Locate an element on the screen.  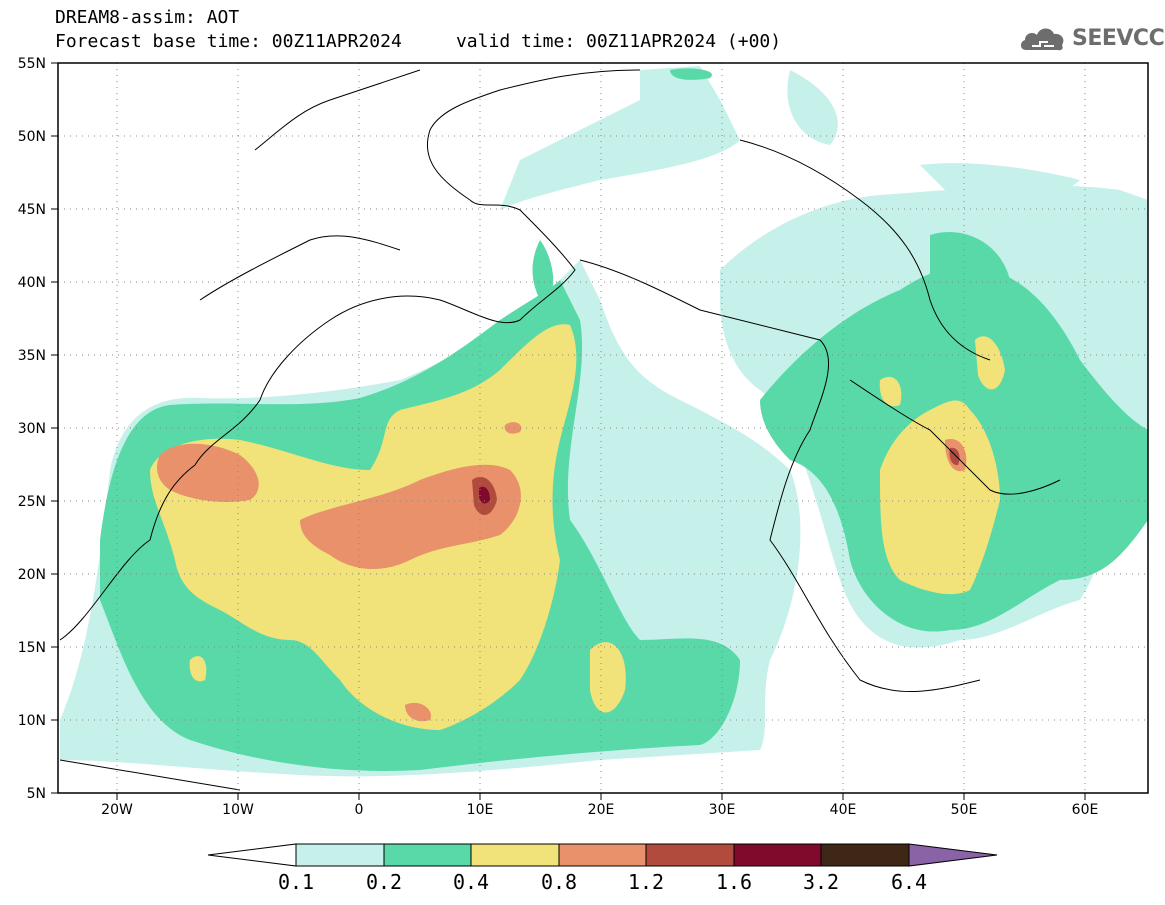
lat-label: 45N is located at coordinates (32, 210).